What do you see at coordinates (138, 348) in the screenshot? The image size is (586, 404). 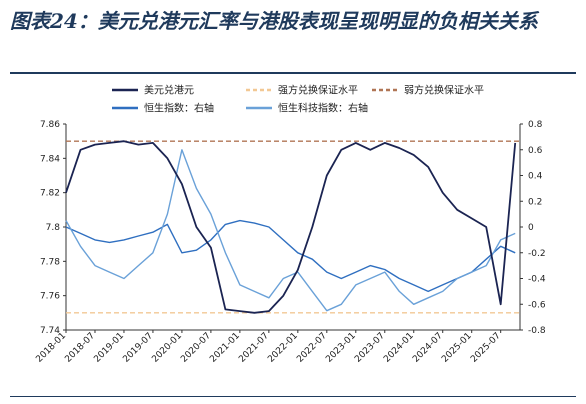 I see `x-tick-label: 2019-07` at bounding box center [138, 348].